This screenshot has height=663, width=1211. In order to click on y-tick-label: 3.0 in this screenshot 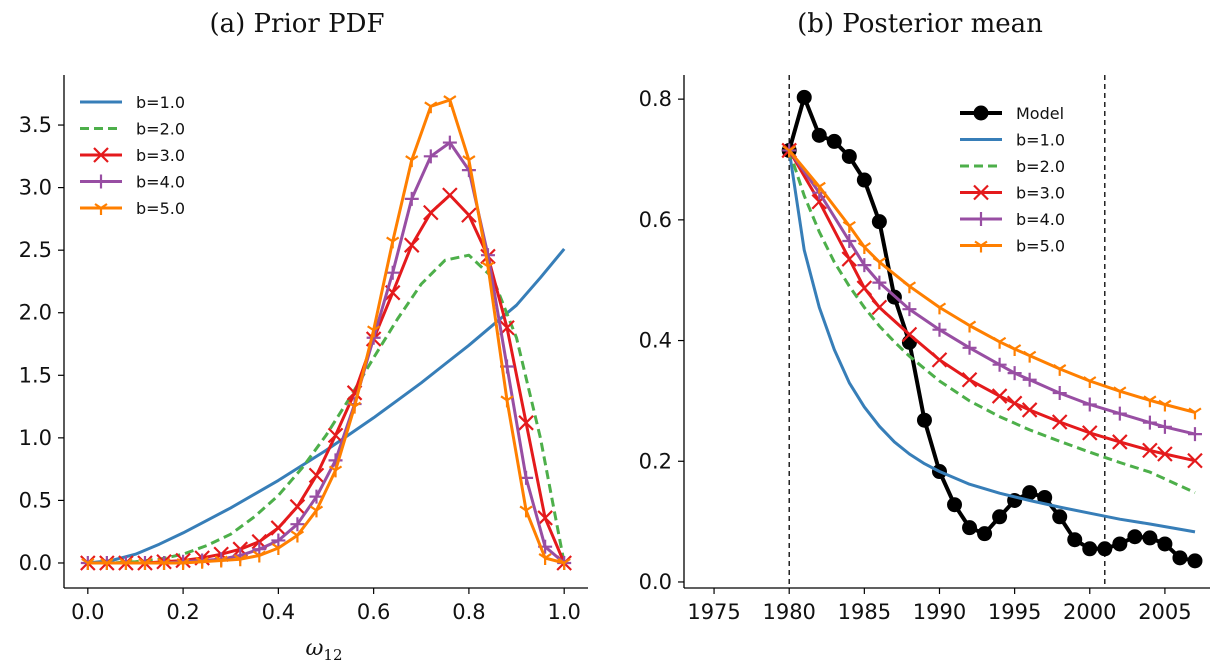, I will do `click(35, 188)`.